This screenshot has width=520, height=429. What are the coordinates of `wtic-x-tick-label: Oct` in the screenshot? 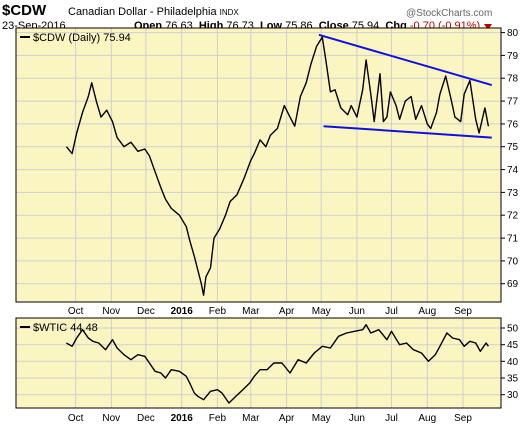 It's located at (76, 418).